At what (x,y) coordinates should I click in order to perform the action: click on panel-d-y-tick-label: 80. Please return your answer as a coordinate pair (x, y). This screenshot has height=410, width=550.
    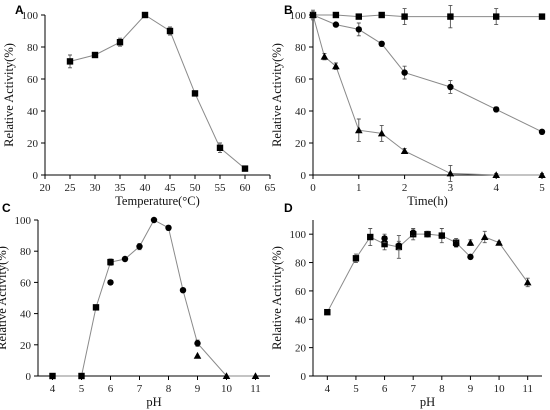
    Looking at the image, I should click on (301, 264).